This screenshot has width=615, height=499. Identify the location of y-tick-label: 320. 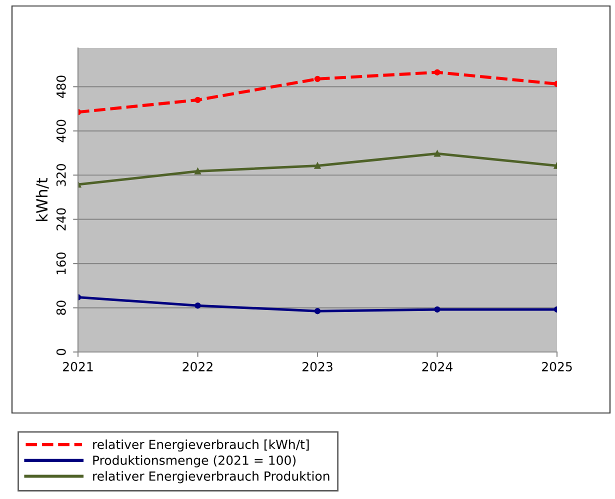
(61, 175).